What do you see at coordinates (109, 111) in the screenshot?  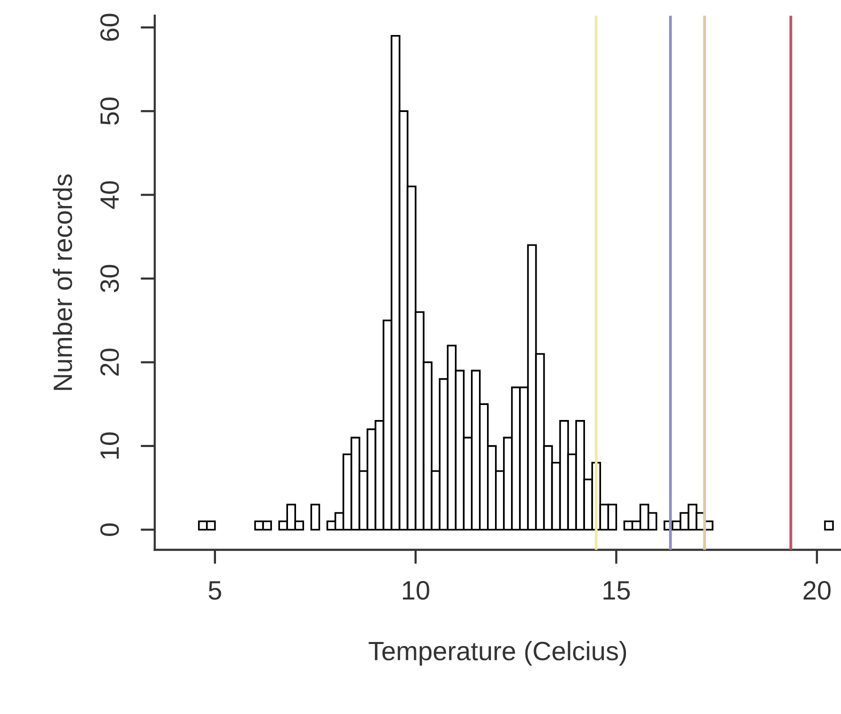 I see `y-tick-label: 50` at bounding box center [109, 111].